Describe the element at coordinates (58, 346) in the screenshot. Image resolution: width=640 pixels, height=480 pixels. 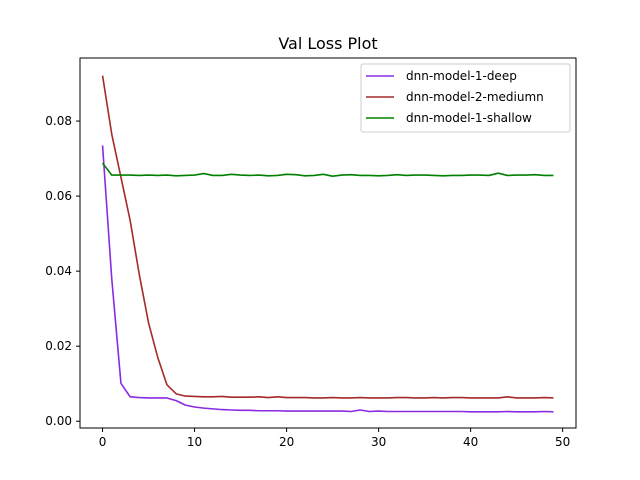
I see `y-tick-label-1: 0.02` at that location.